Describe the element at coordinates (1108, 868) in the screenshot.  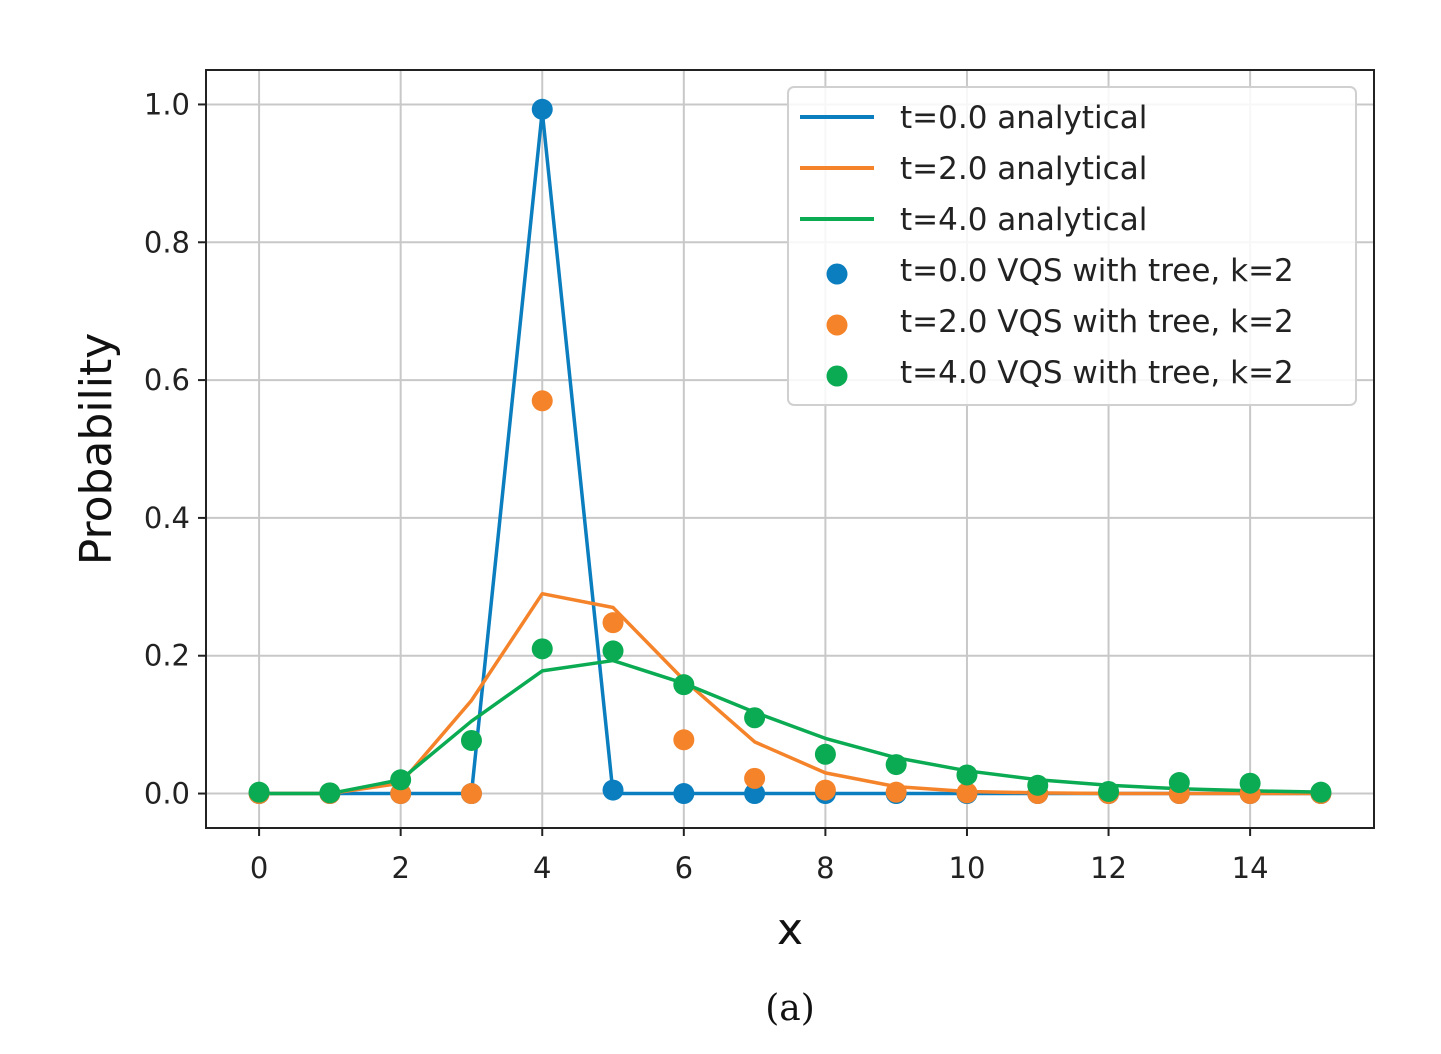
I see `x-tick-label: 12` at that location.